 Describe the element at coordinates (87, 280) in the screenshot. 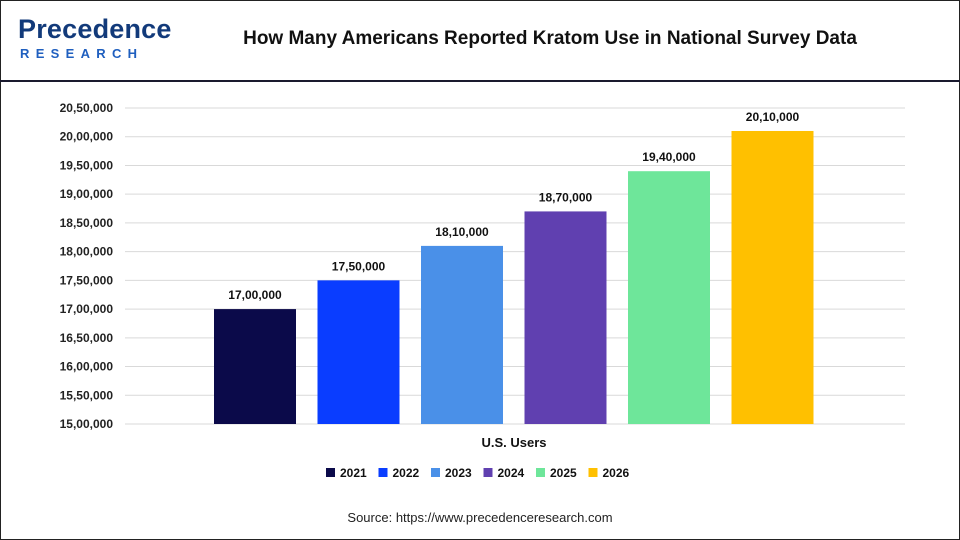

I see `y-tick-label: 17,50,000` at that location.